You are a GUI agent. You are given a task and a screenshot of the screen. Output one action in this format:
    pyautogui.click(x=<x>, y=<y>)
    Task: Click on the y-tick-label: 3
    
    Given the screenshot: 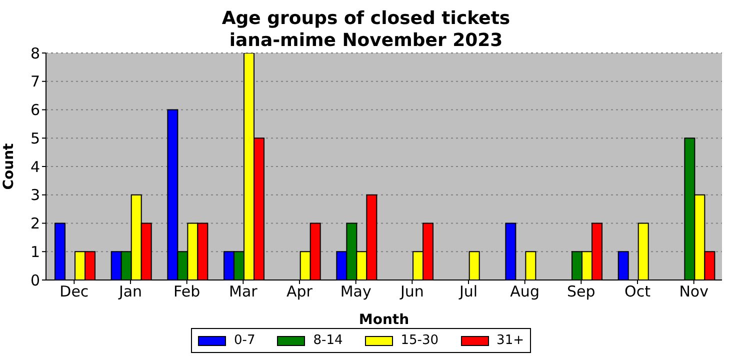 What is the action you would take?
    pyautogui.click(x=35, y=195)
    